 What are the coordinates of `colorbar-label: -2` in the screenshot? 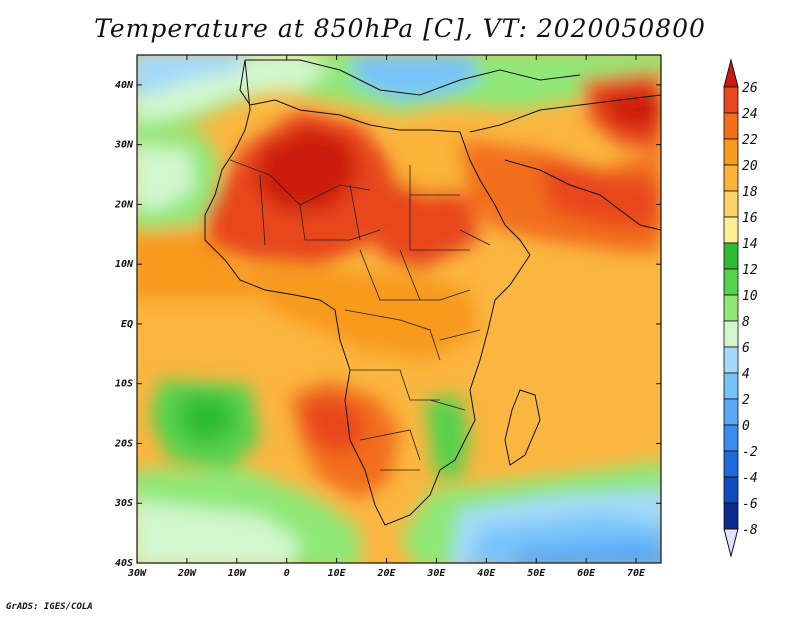 It's located at (750, 452).